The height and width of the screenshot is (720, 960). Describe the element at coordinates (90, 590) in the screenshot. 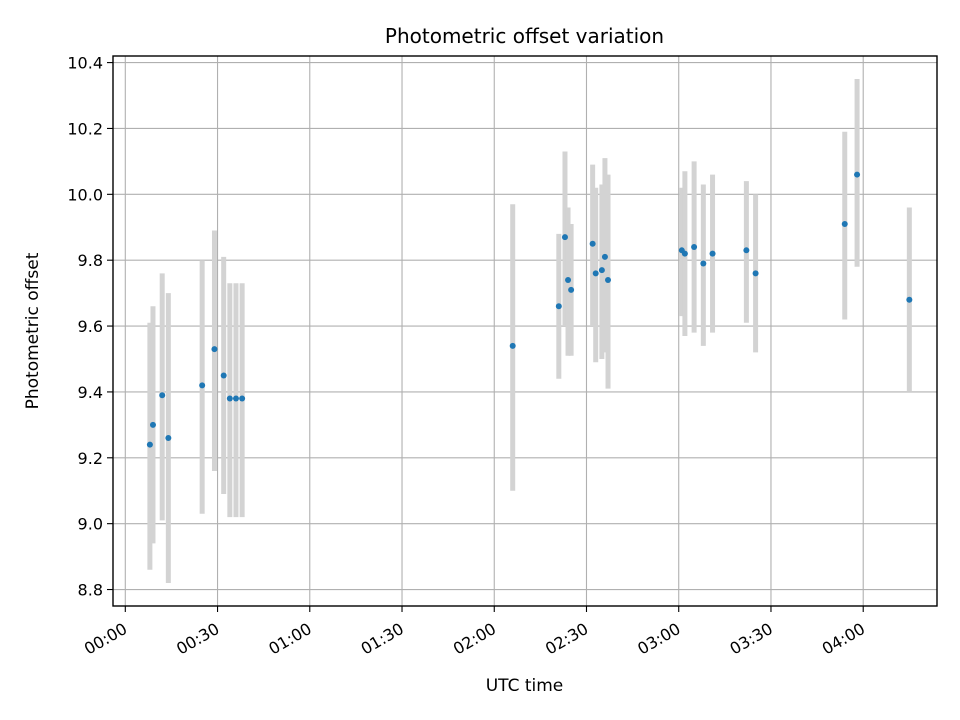

I see `y-tick-label: 8.8` at that location.